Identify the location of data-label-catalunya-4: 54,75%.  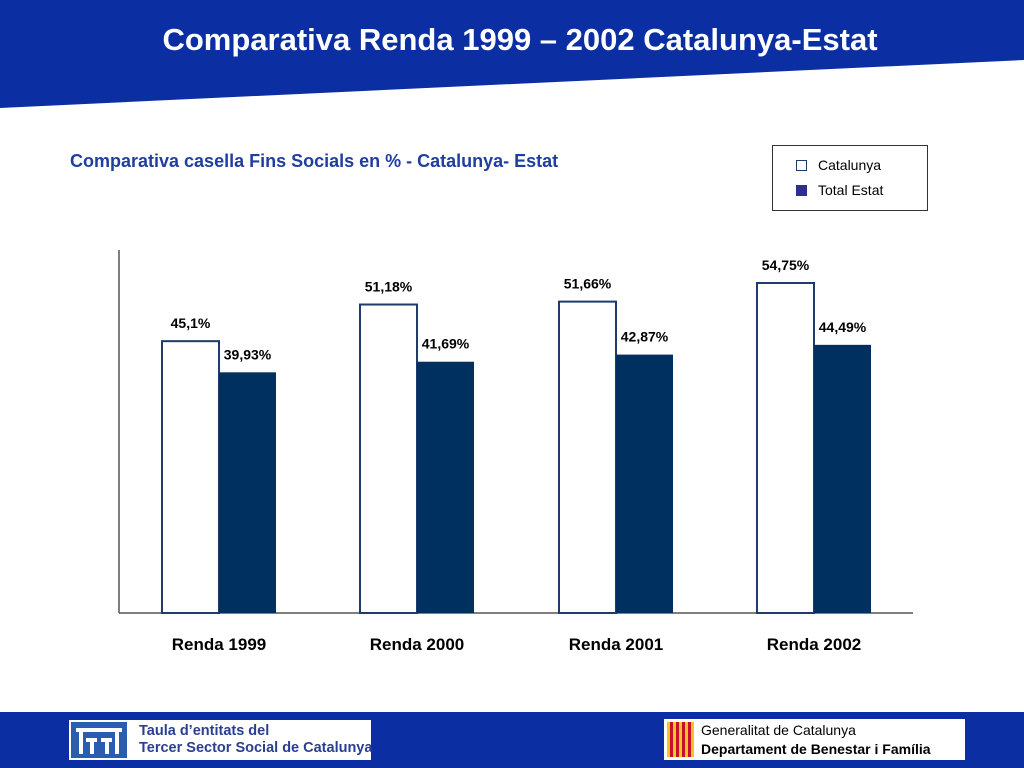
(786, 265).